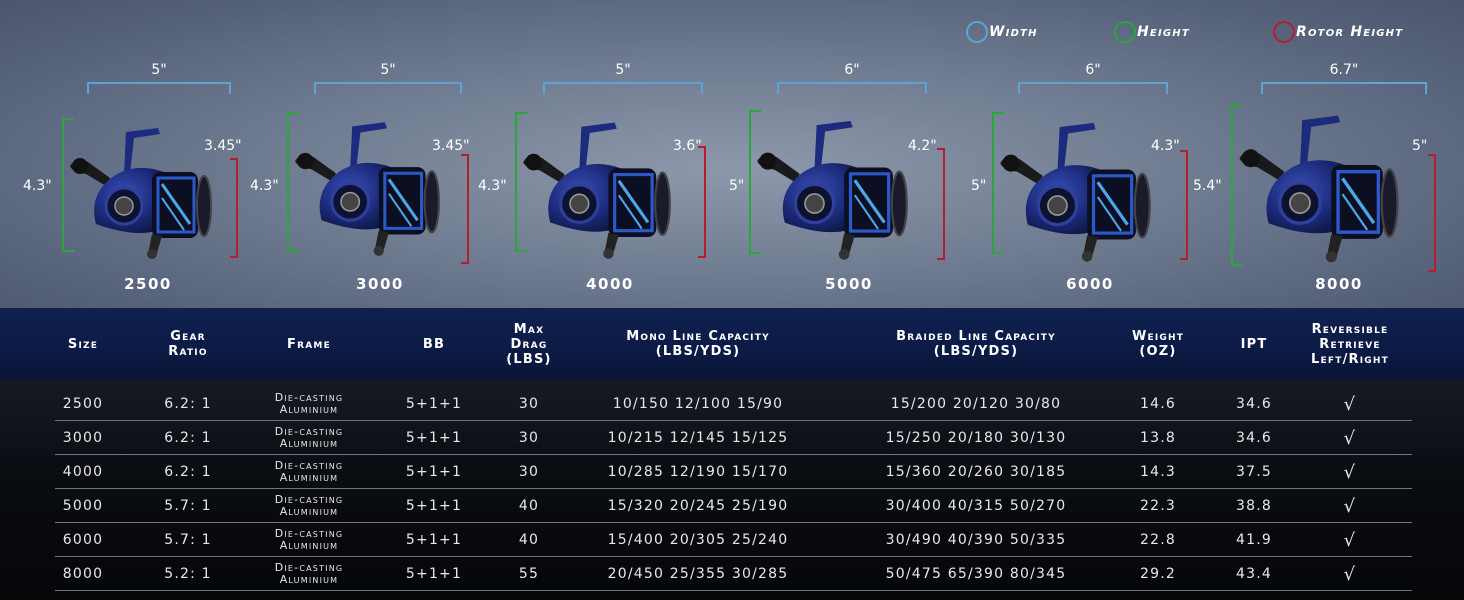  What do you see at coordinates (1165, 146) in the screenshot?
I see `rotor-height-value: 4.3"` at bounding box center [1165, 146].